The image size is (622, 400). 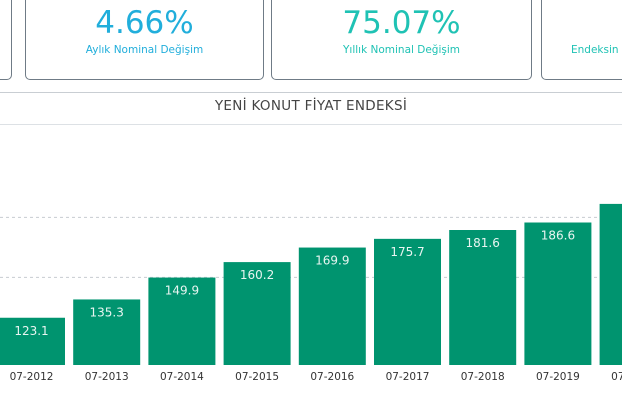 What do you see at coordinates (182, 377) in the screenshot?
I see `x-tick-label: 07-2014` at bounding box center [182, 377].